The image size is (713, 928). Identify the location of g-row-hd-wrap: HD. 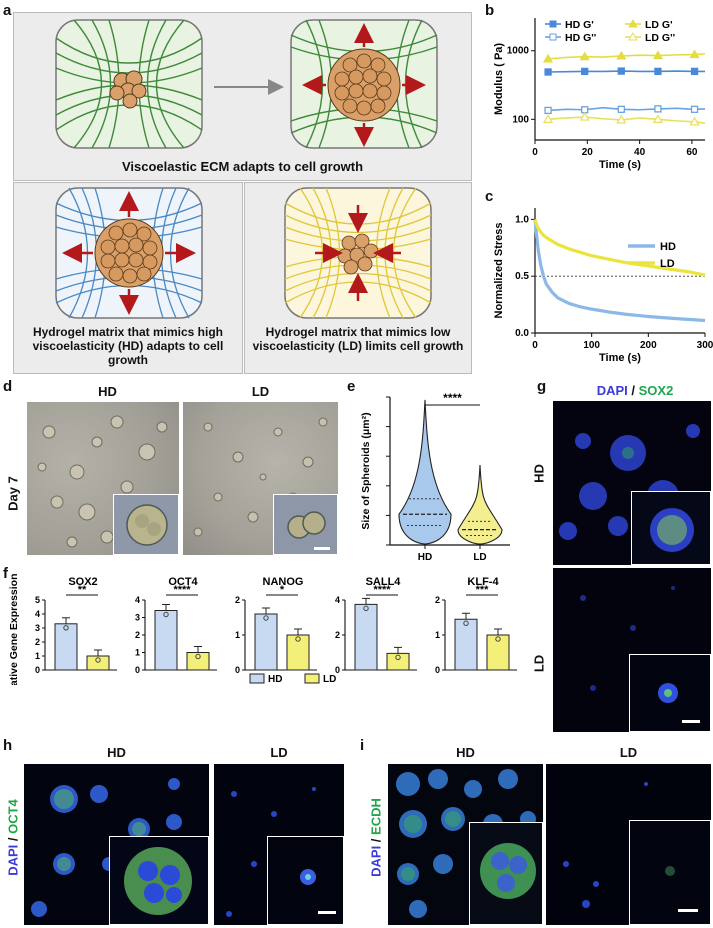
(539, 475).